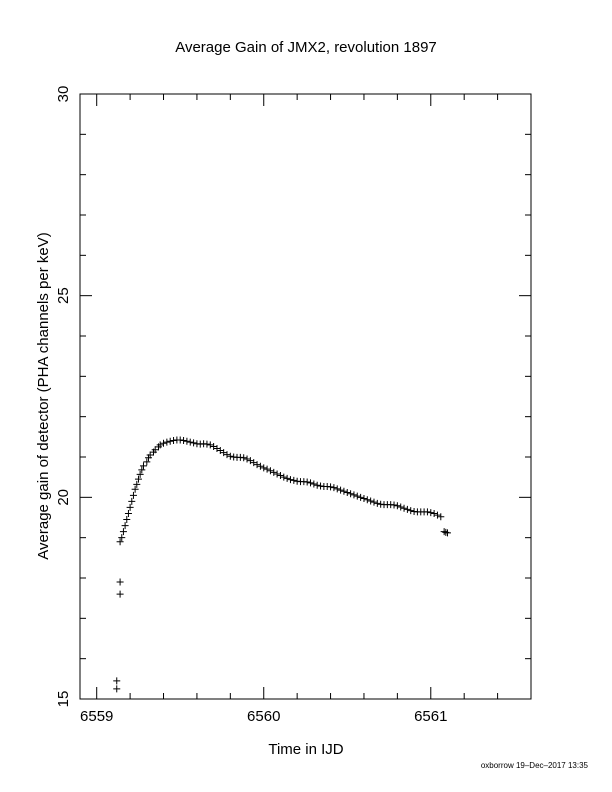 The image size is (612, 792). I want to click on footer-credit: oxborrow 19–Dec–2017 13:35, so click(535, 765).